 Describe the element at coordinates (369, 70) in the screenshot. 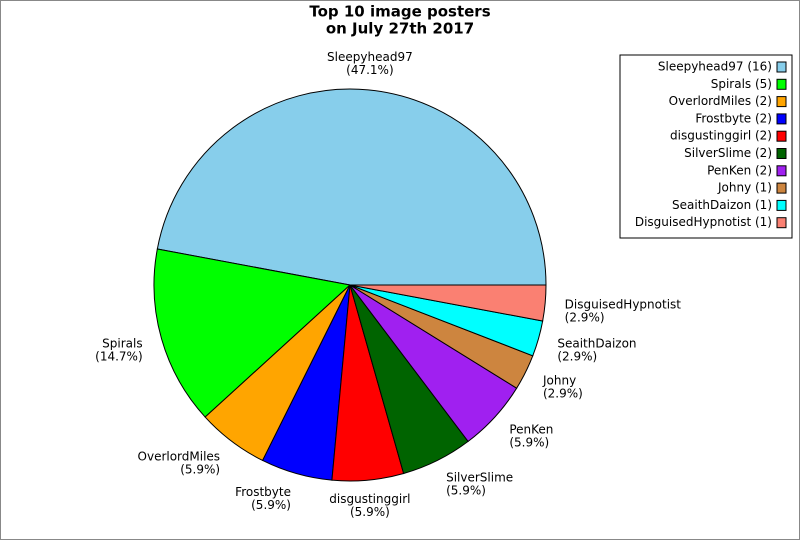

I see `slice-percent: (47.1%)` at that location.